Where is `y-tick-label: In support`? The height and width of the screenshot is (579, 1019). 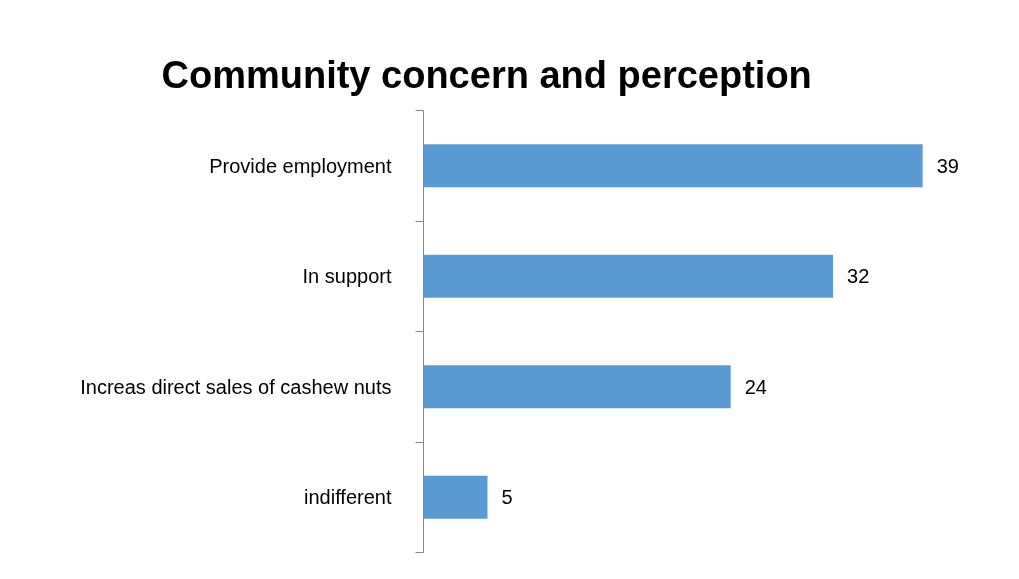
y-tick-label: In support is located at coordinates (347, 276).